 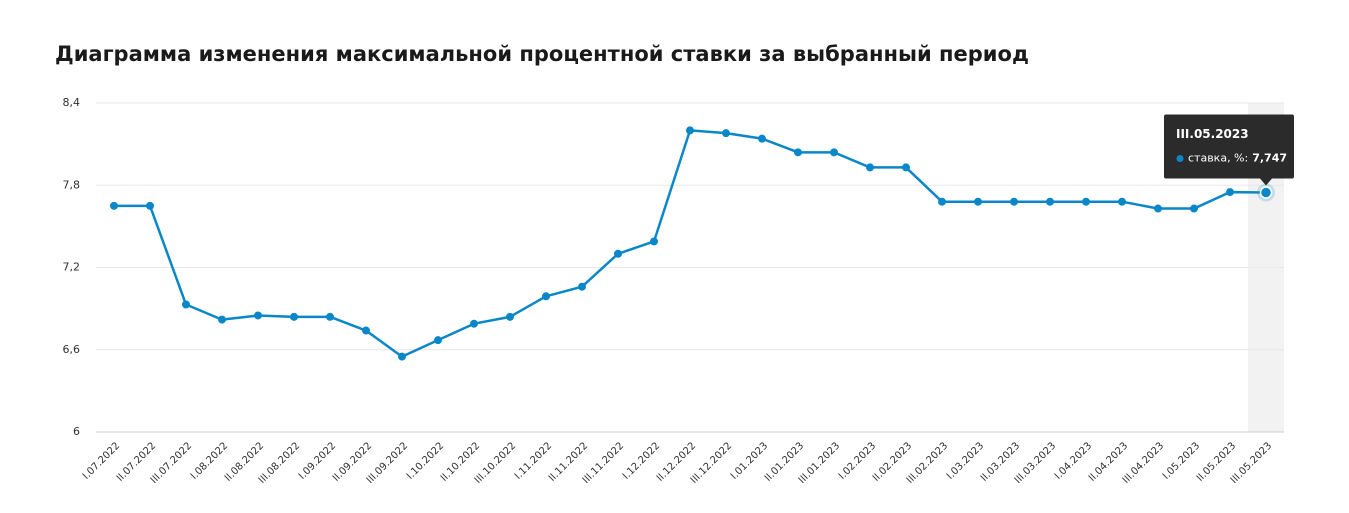 What do you see at coordinates (72, 102) in the screenshot?
I see `y-tick-label: 8,4` at bounding box center [72, 102].